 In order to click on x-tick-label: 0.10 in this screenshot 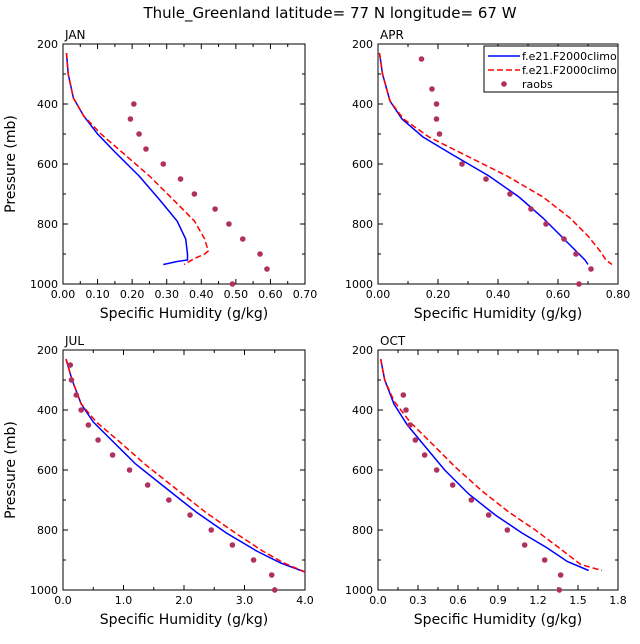, I will do `click(97, 294)`.